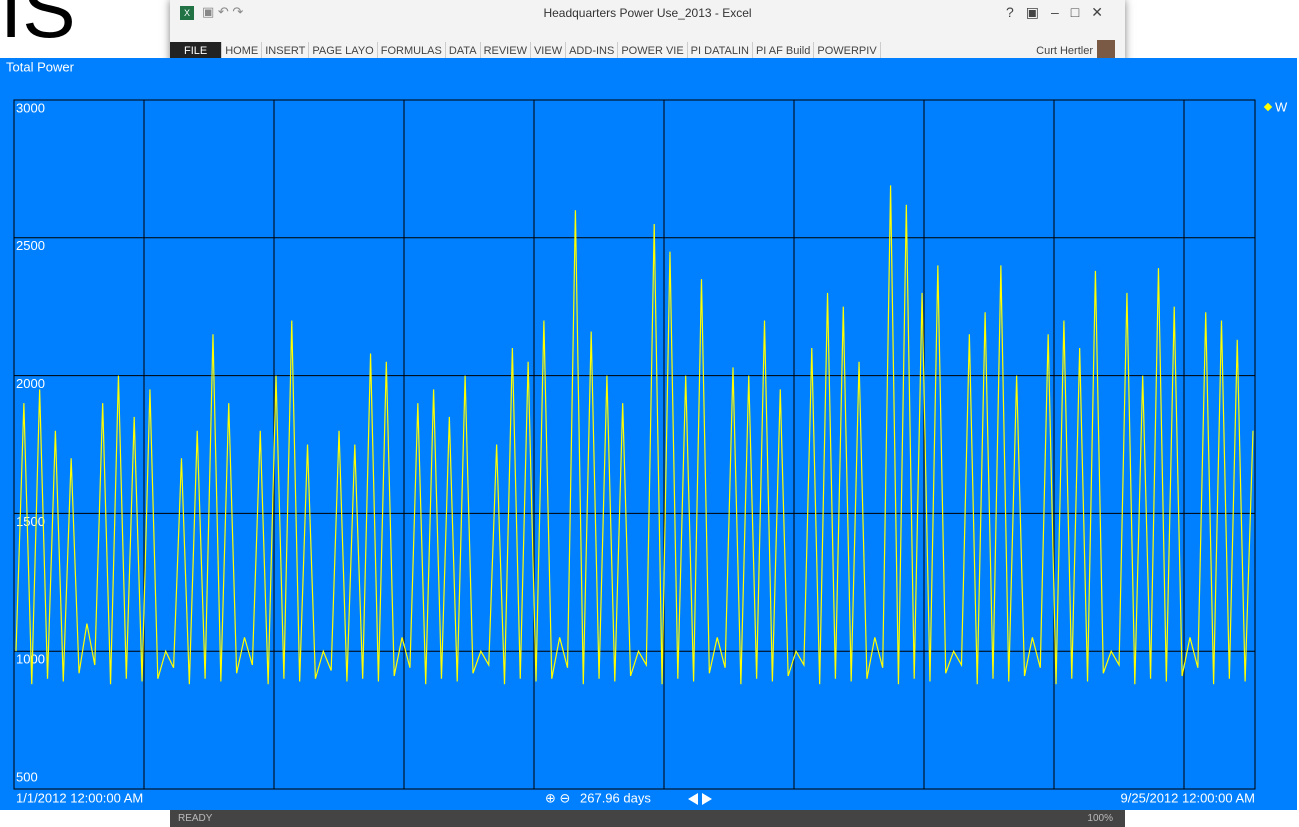 The width and height of the screenshot is (1299, 827). I want to click on y-tick-label: 3000, so click(30, 107).